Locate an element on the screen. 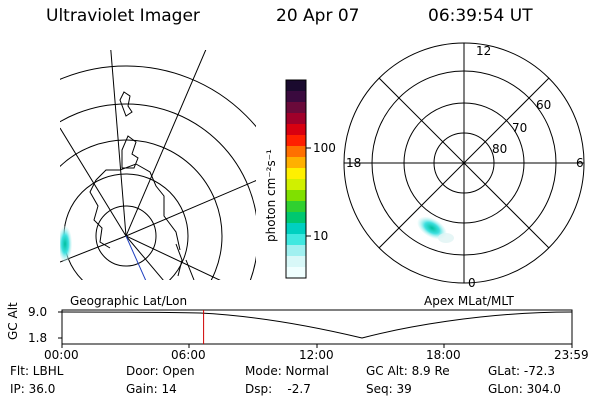 The width and height of the screenshot is (600, 400). colorbar-frame is located at coordinates (296, 179).